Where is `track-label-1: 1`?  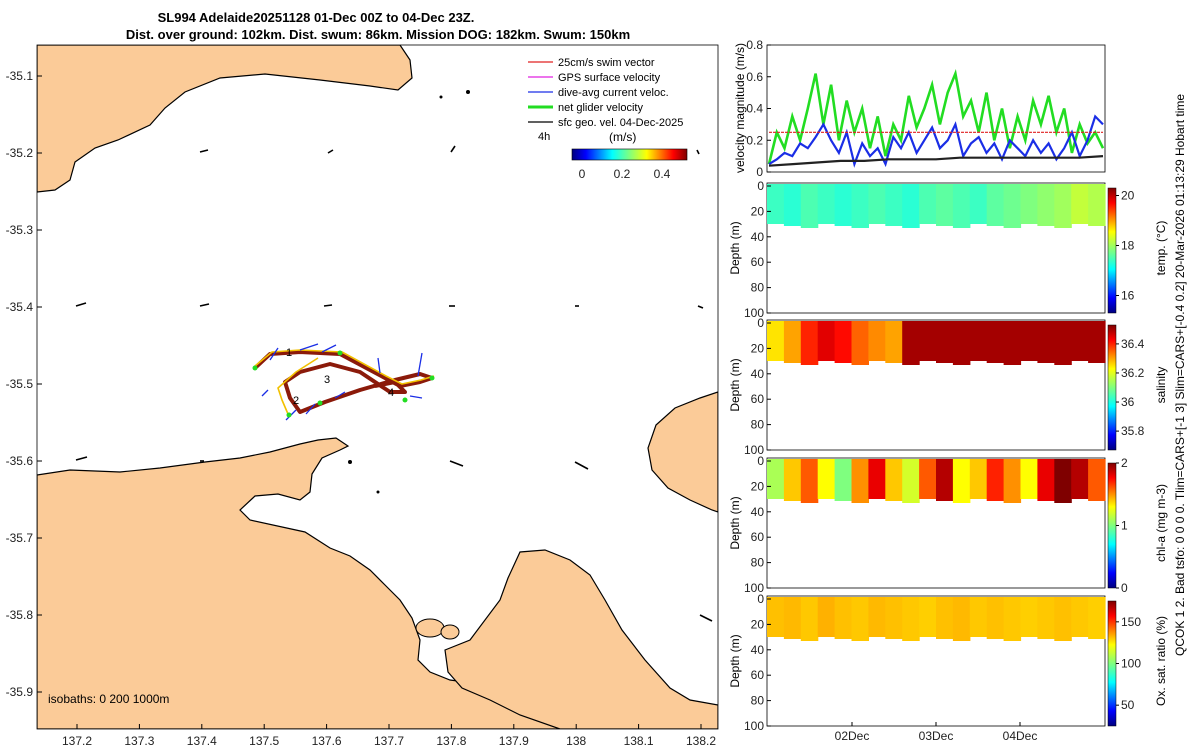
track-label-1: 1 is located at coordinates (289, 353).